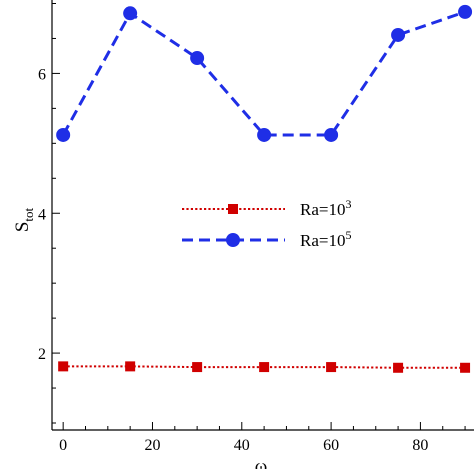 The width and height of the screenshot is (474, 469). Describe the element at coordinates (42, 214) in the screenshot. I see `y-tick-label: 4` at that location.